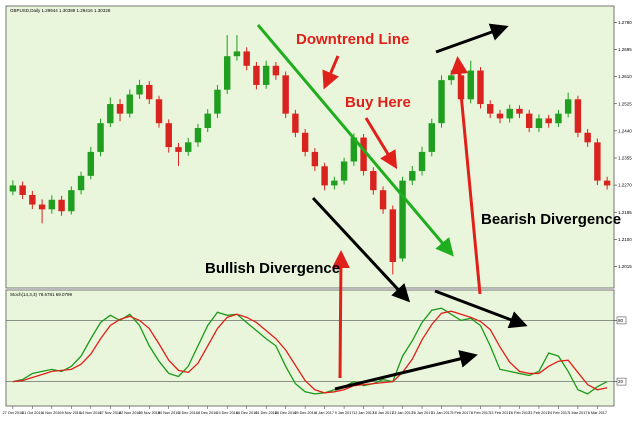 The image size is (642, 421). I want to click on x-tick-label: 16 Dec 2016, so click(247, 413).